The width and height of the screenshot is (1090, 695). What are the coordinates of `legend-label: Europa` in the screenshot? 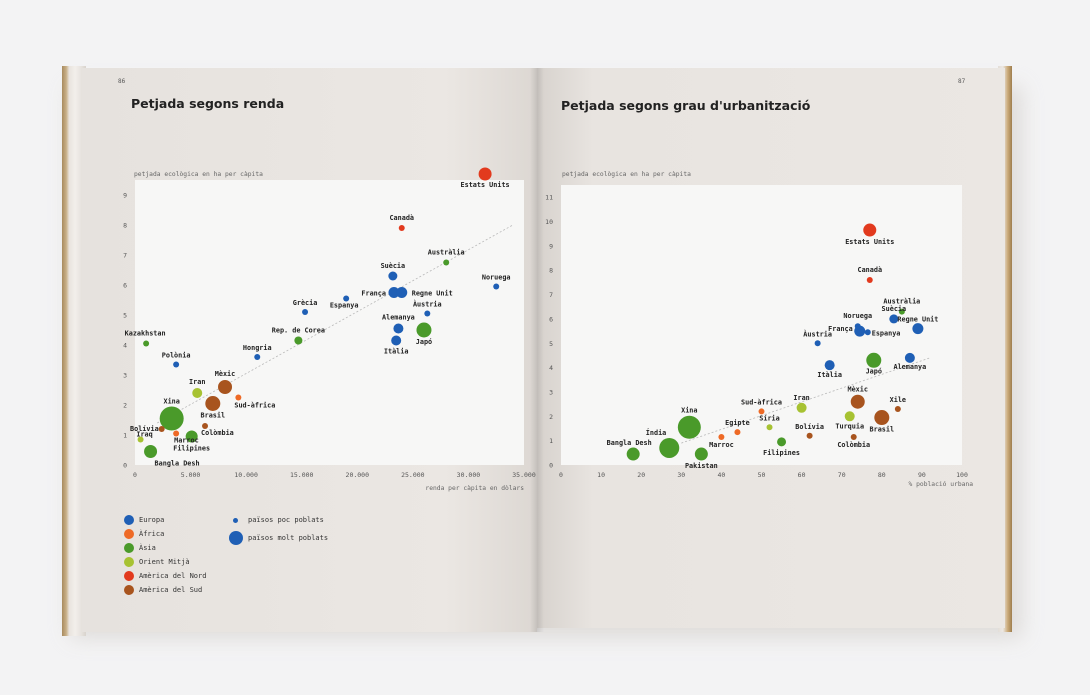 It's located at (152, 520).